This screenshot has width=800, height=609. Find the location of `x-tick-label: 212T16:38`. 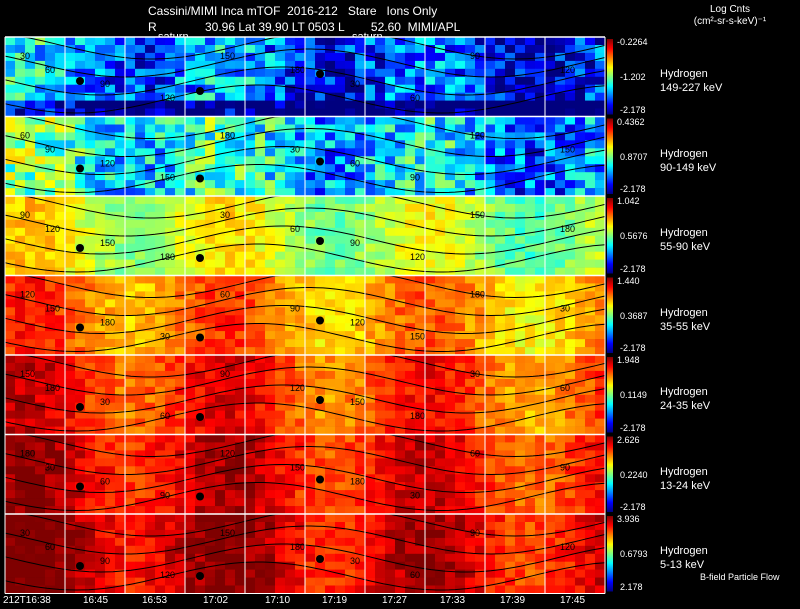

x-tick-label: 212T16:38 is located at coordinates (27, 600).